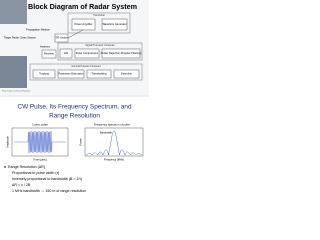 Image resolution: width=320 pixels, height=240 pixels. I want to click on spectrum-curve, so click(114, 143).